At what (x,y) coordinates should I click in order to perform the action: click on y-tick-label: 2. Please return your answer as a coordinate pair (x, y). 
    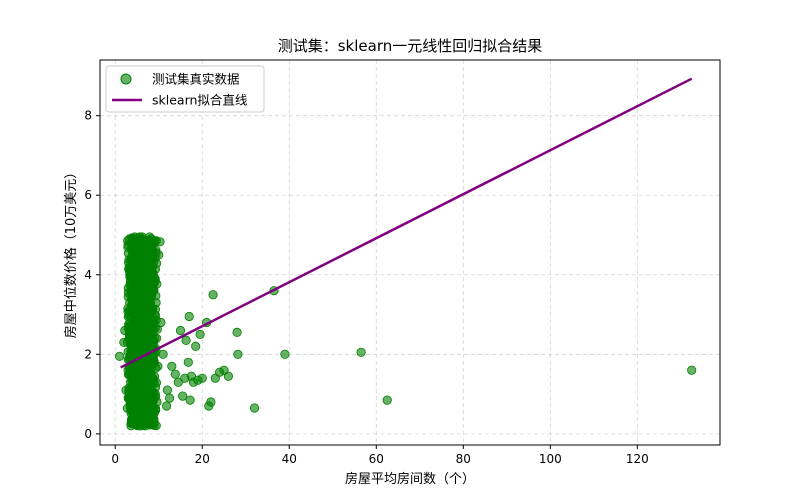
    Looking at the image, I should click on (88, 354).